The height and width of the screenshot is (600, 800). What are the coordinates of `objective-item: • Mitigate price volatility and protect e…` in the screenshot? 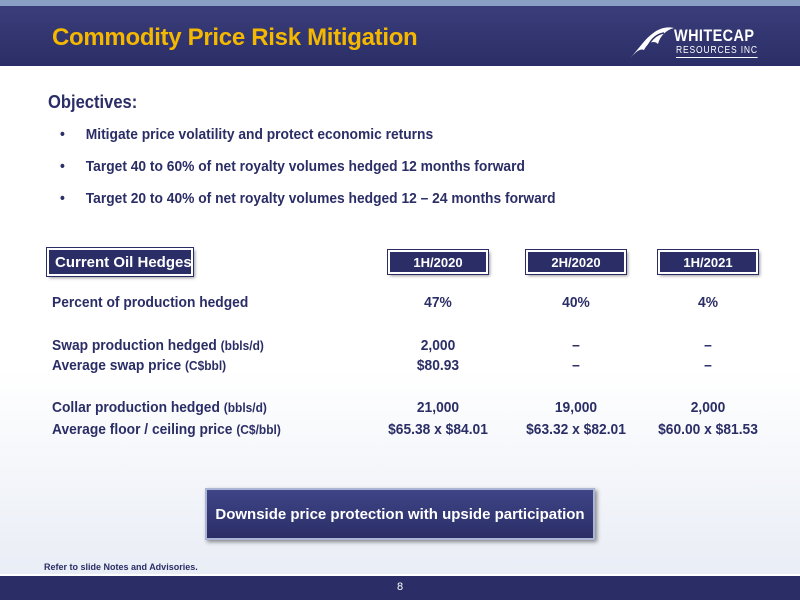 It's located at (247, 134).